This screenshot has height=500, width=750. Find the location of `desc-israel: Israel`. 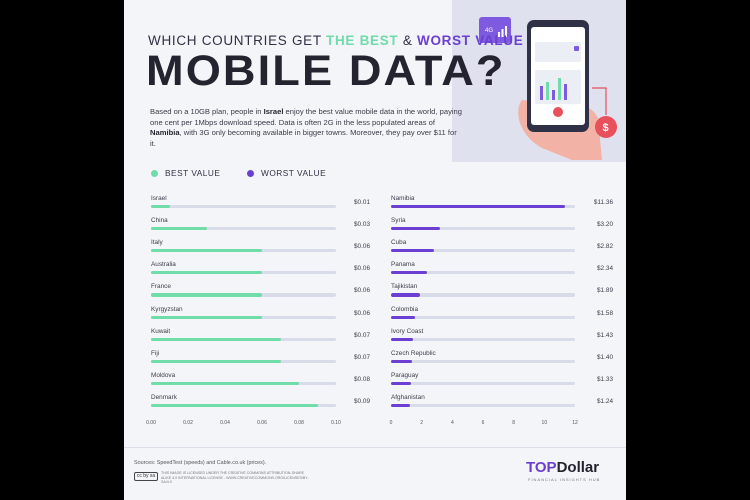

desc-israel: Israel is located at coordinates (273, 111).